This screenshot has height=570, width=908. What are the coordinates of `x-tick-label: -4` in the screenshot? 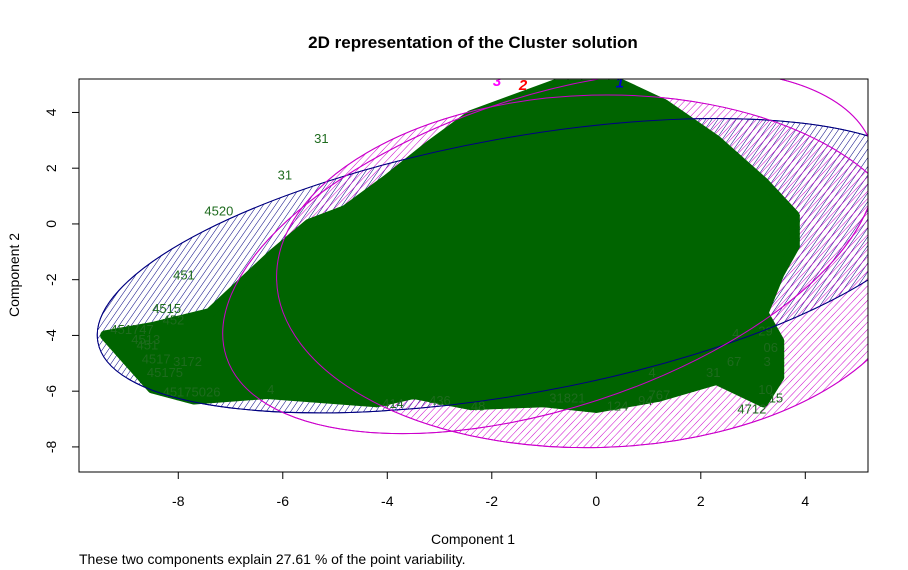 It's located at (387, 501).